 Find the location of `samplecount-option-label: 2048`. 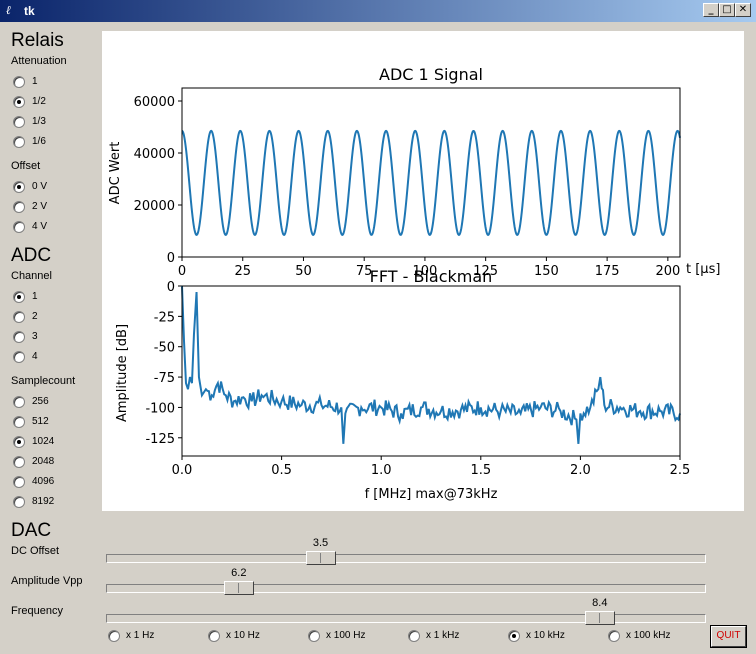

samplecount-option-label: 2048 is located at coordinates (43, 461).